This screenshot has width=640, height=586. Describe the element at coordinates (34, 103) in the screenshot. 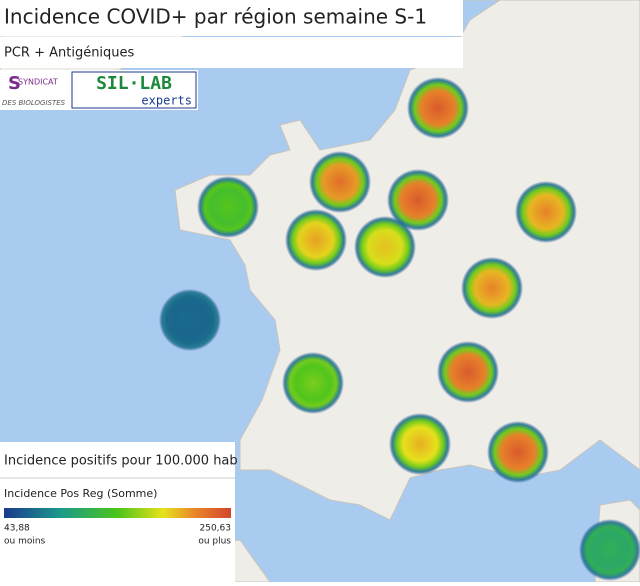

I see `logo-syndicat: DES BIOLOGISTES` at that location.